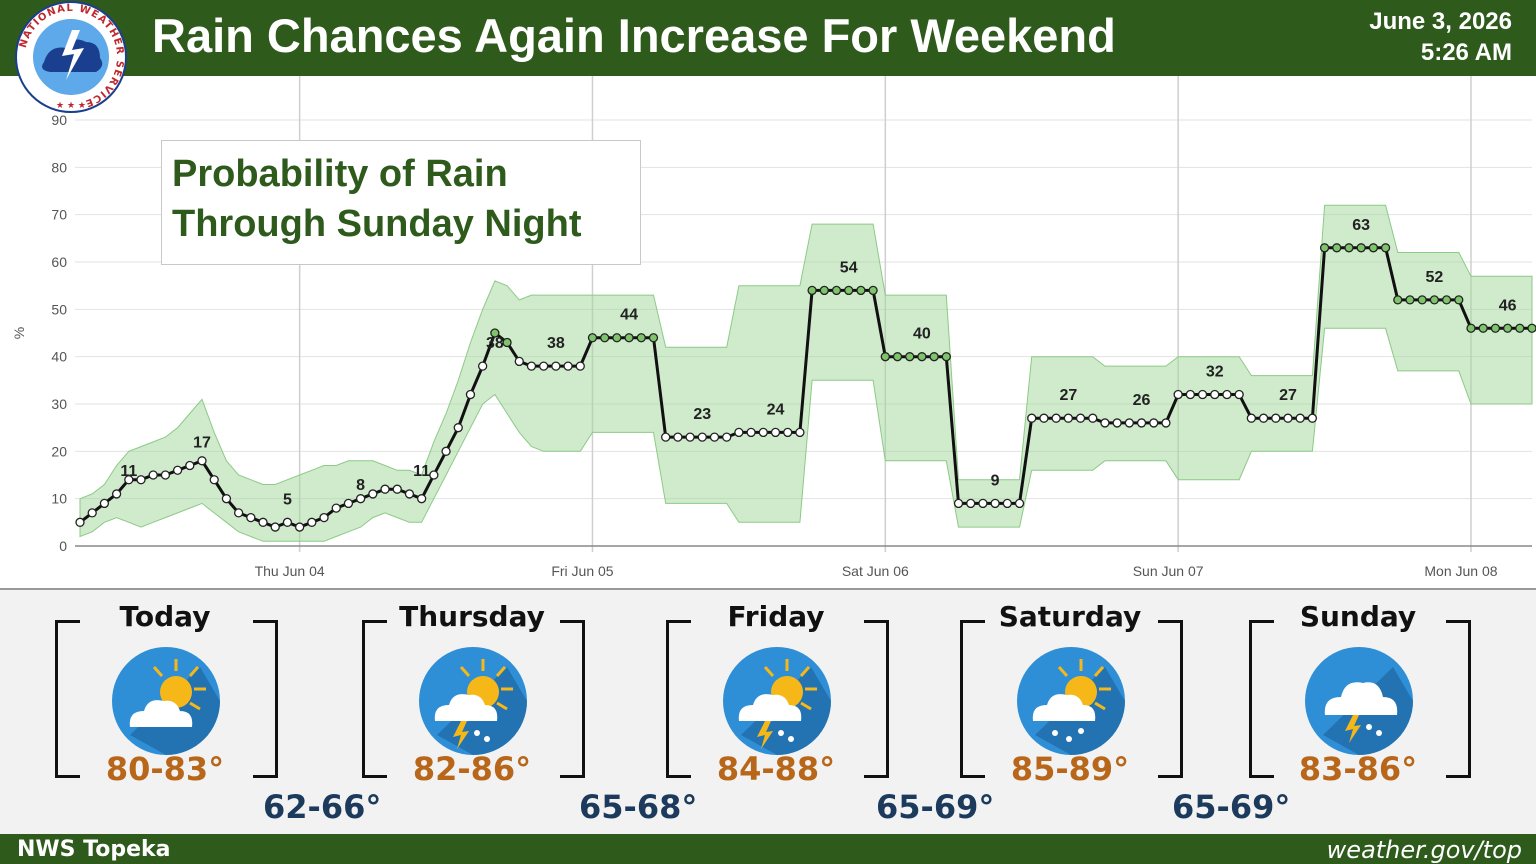 The width and height of the screenshot is (1536, 864). What do you see at coordinates (340, 174) in the screenshot?
I see `chart-title-line1: Probability of Rain` at bounding box center [340, 174].